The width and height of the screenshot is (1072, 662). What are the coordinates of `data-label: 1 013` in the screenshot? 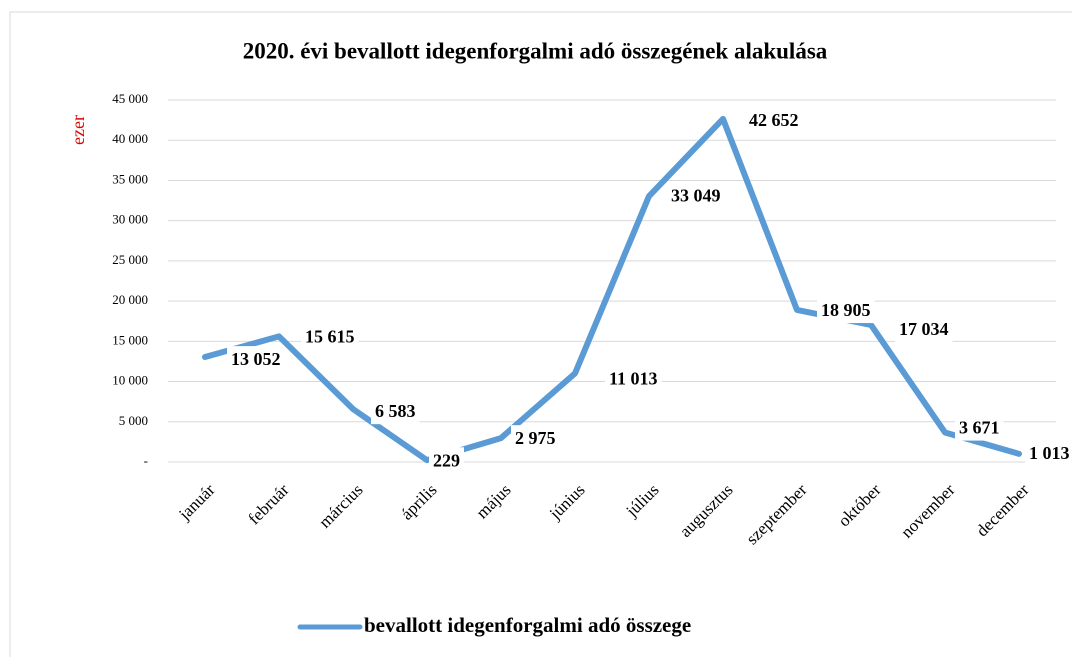 It's located at (1049, 453).